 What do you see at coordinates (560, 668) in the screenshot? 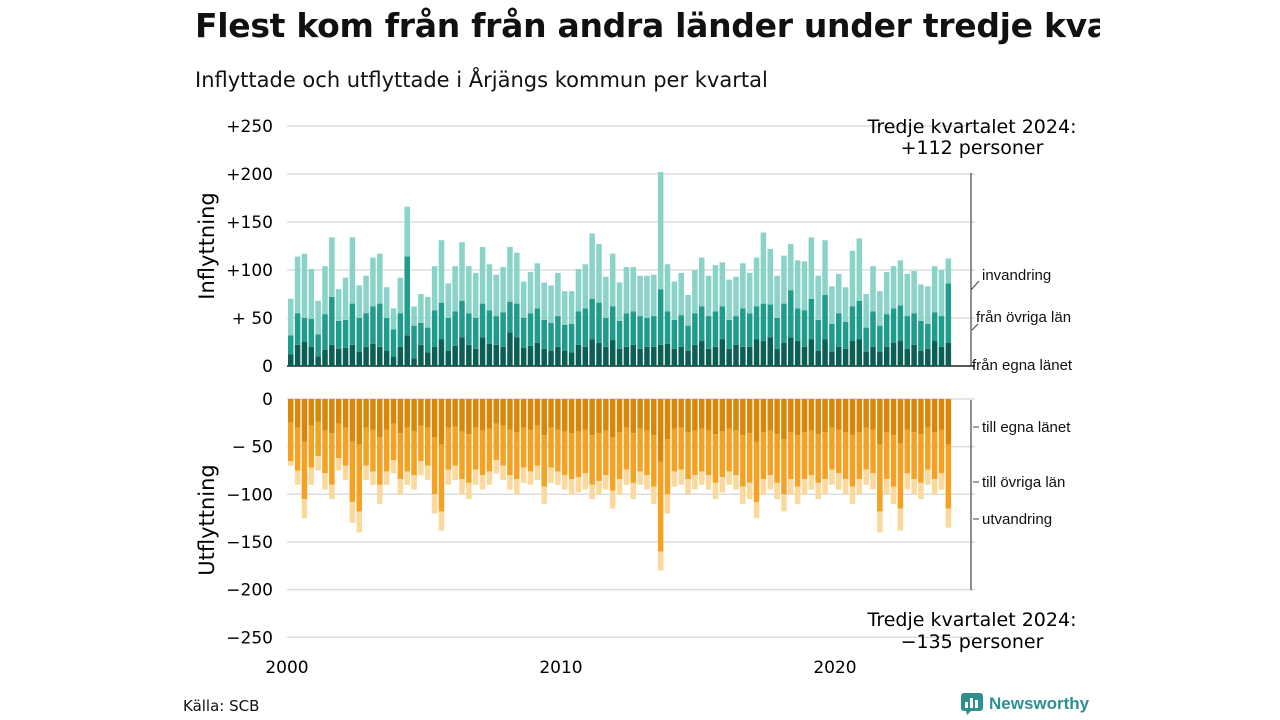
I see `x-tick-label: 2010` at bounding box center [560, 668].